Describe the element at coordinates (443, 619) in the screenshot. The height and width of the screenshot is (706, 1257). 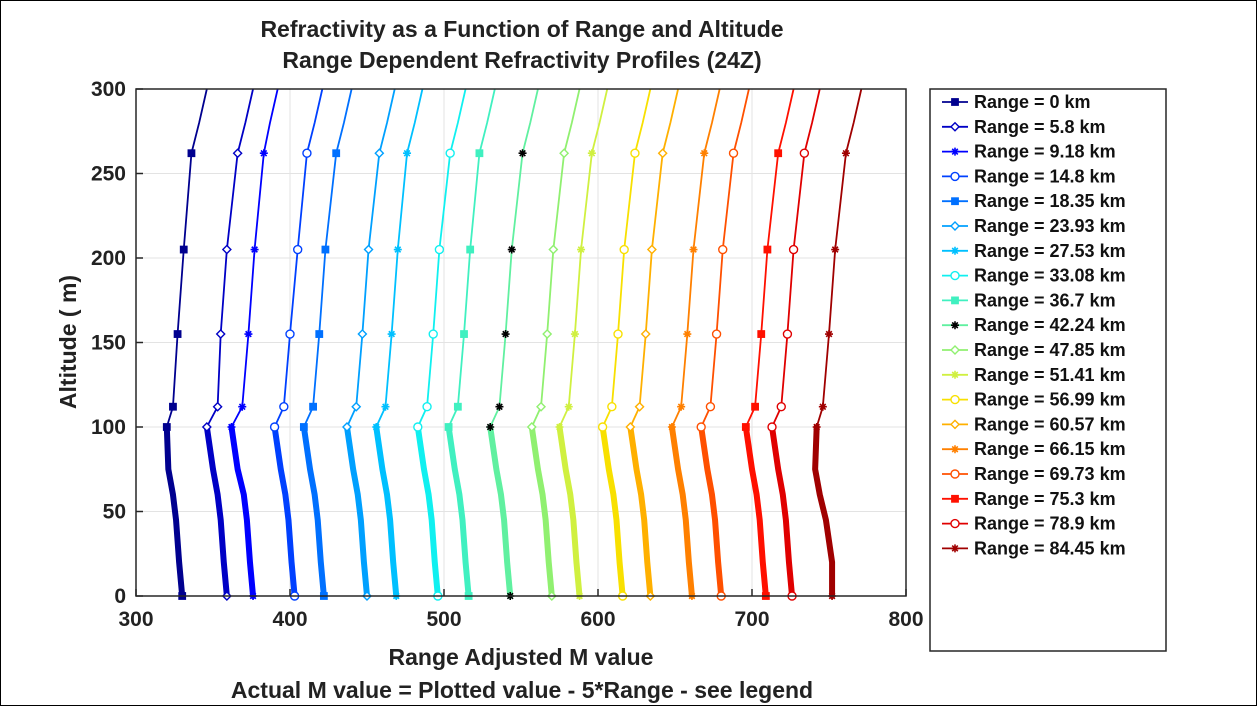
I see `x-tick-label: 500` at that location.